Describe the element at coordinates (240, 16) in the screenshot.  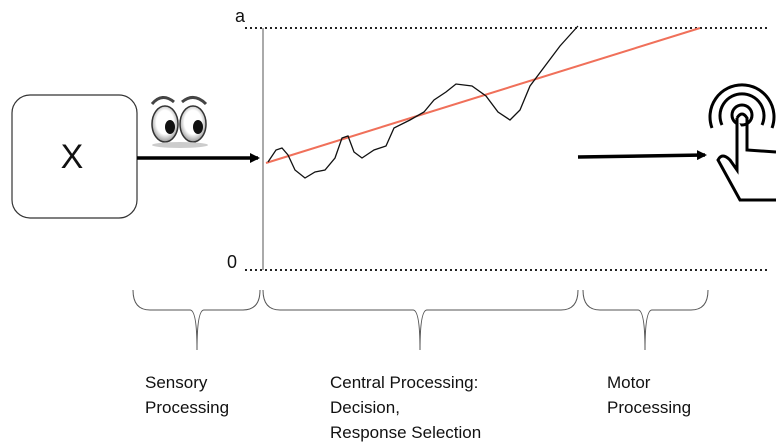
I see `upper-label: a` at that location.